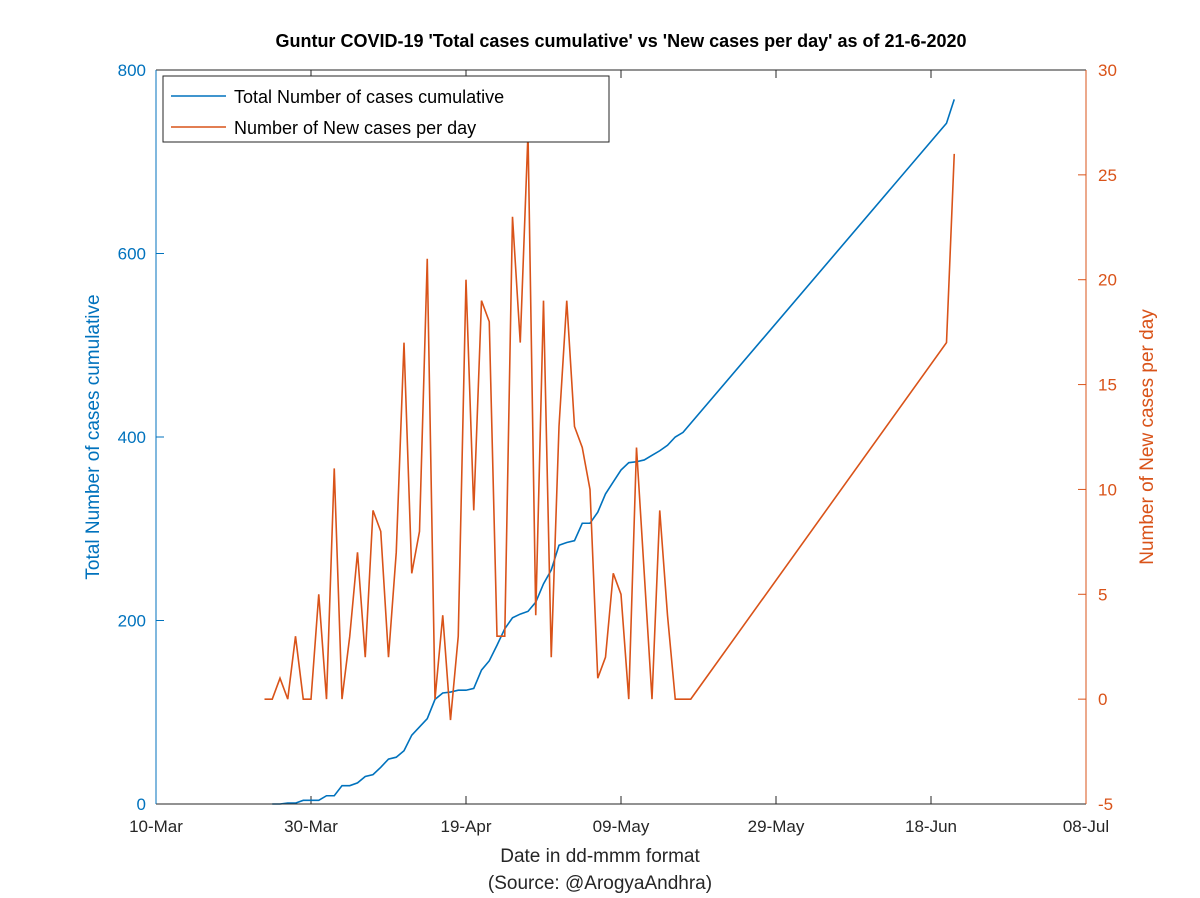  I want to click on right-y-tick-label: 0, so click(1102, 699).